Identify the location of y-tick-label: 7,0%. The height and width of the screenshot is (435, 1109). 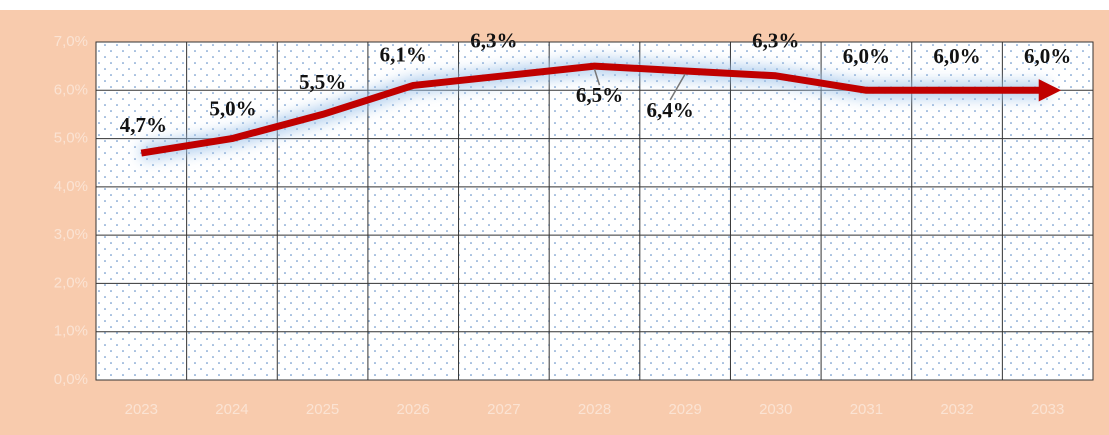
(71, 41).